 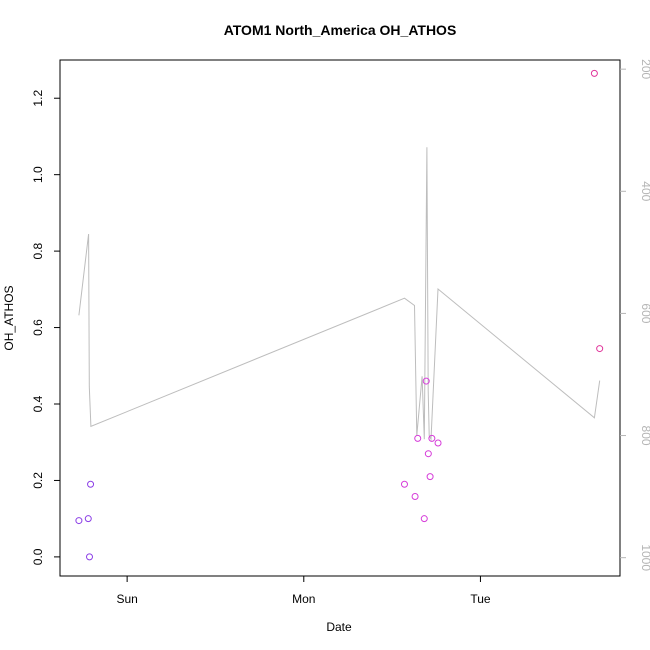 I want to click on y-tick-label: 0.8, so click(x=38, y=250).